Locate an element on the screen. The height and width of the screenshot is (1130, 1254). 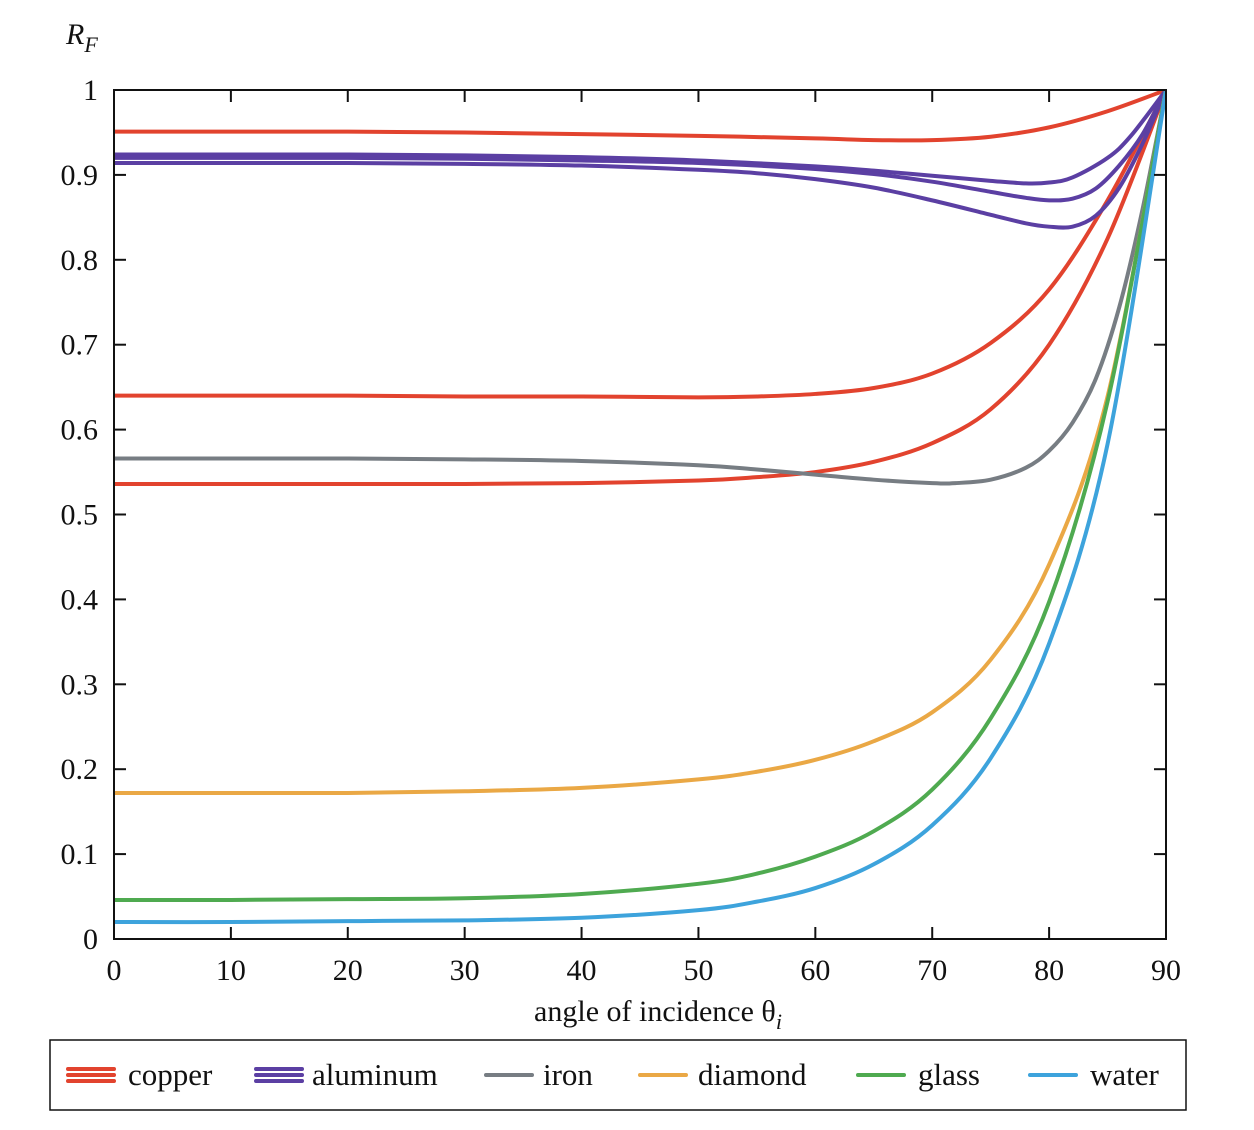
x-tick-label-60: 60 is located at coordinates (815, 970).